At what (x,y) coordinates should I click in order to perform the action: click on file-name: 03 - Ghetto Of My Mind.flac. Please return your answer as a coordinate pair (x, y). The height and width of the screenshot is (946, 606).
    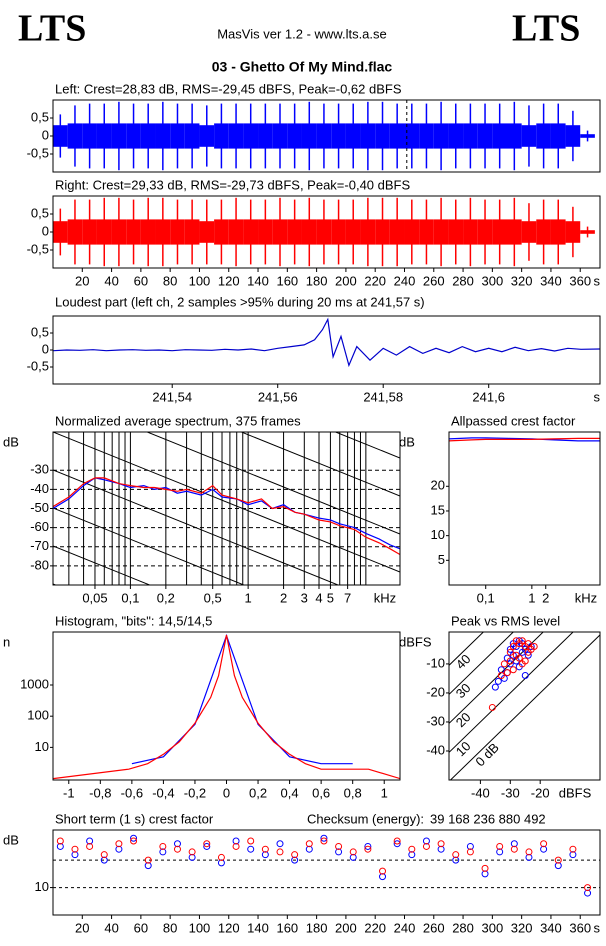
    Looking at the image, I should click on (302, 67).